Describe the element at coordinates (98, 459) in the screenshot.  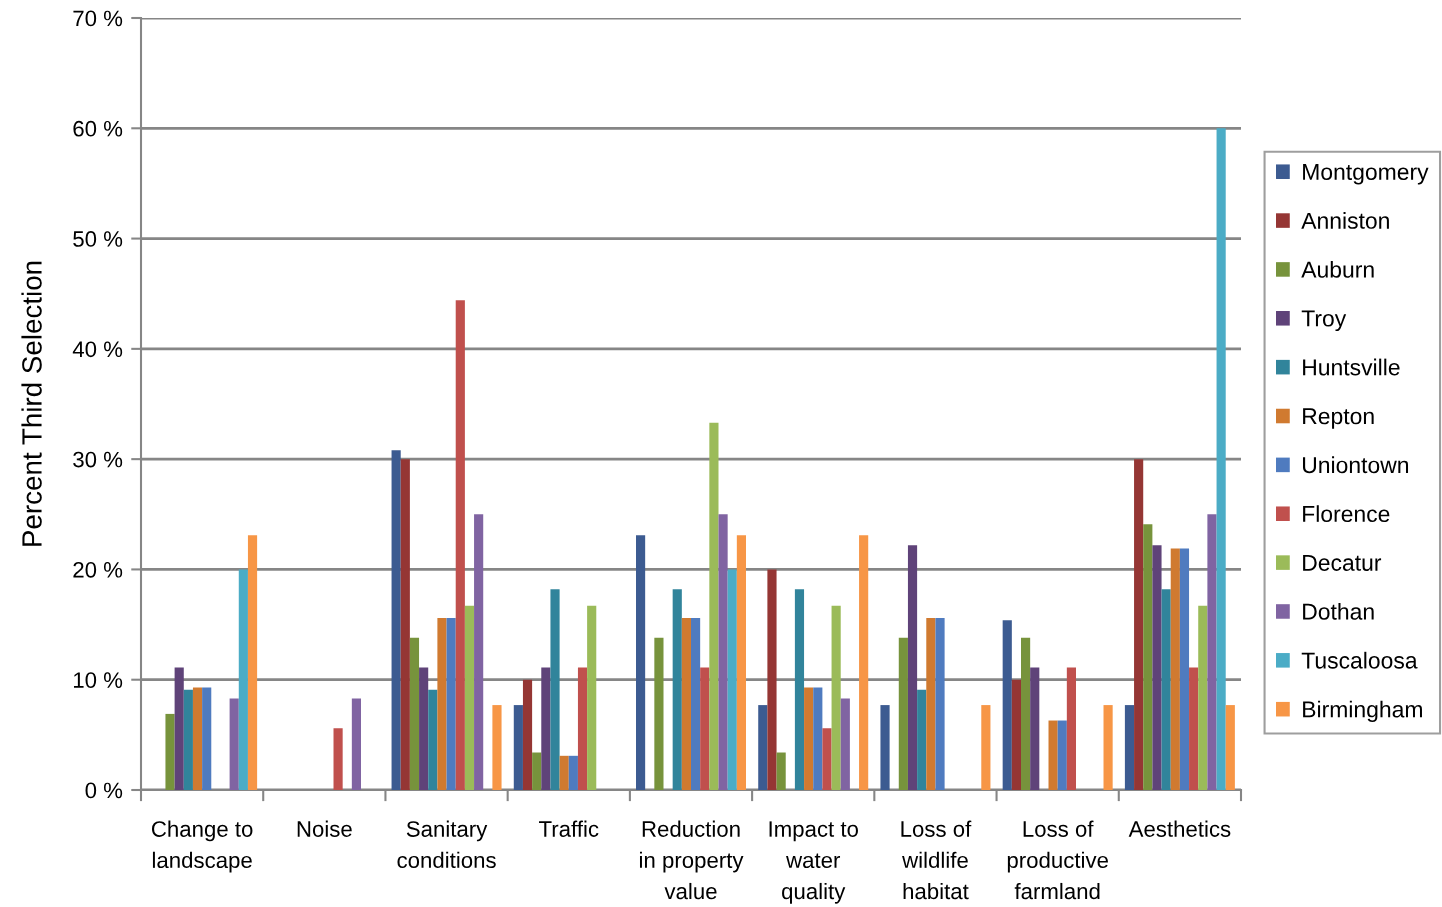
I see `y-tick-label: 30 %` at that location.